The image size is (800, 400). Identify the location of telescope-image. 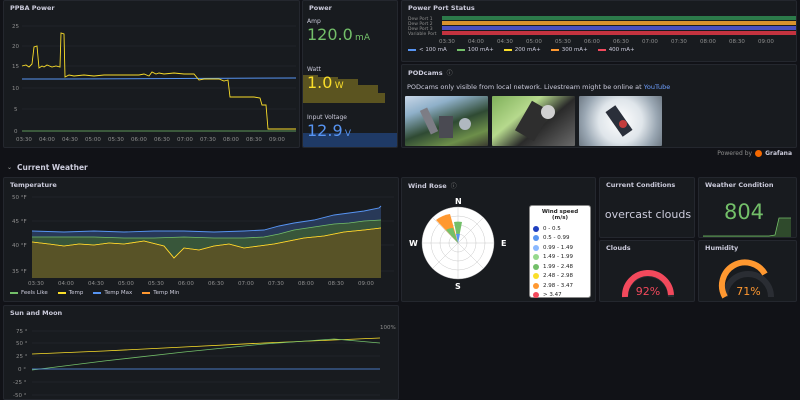
(619, 121).